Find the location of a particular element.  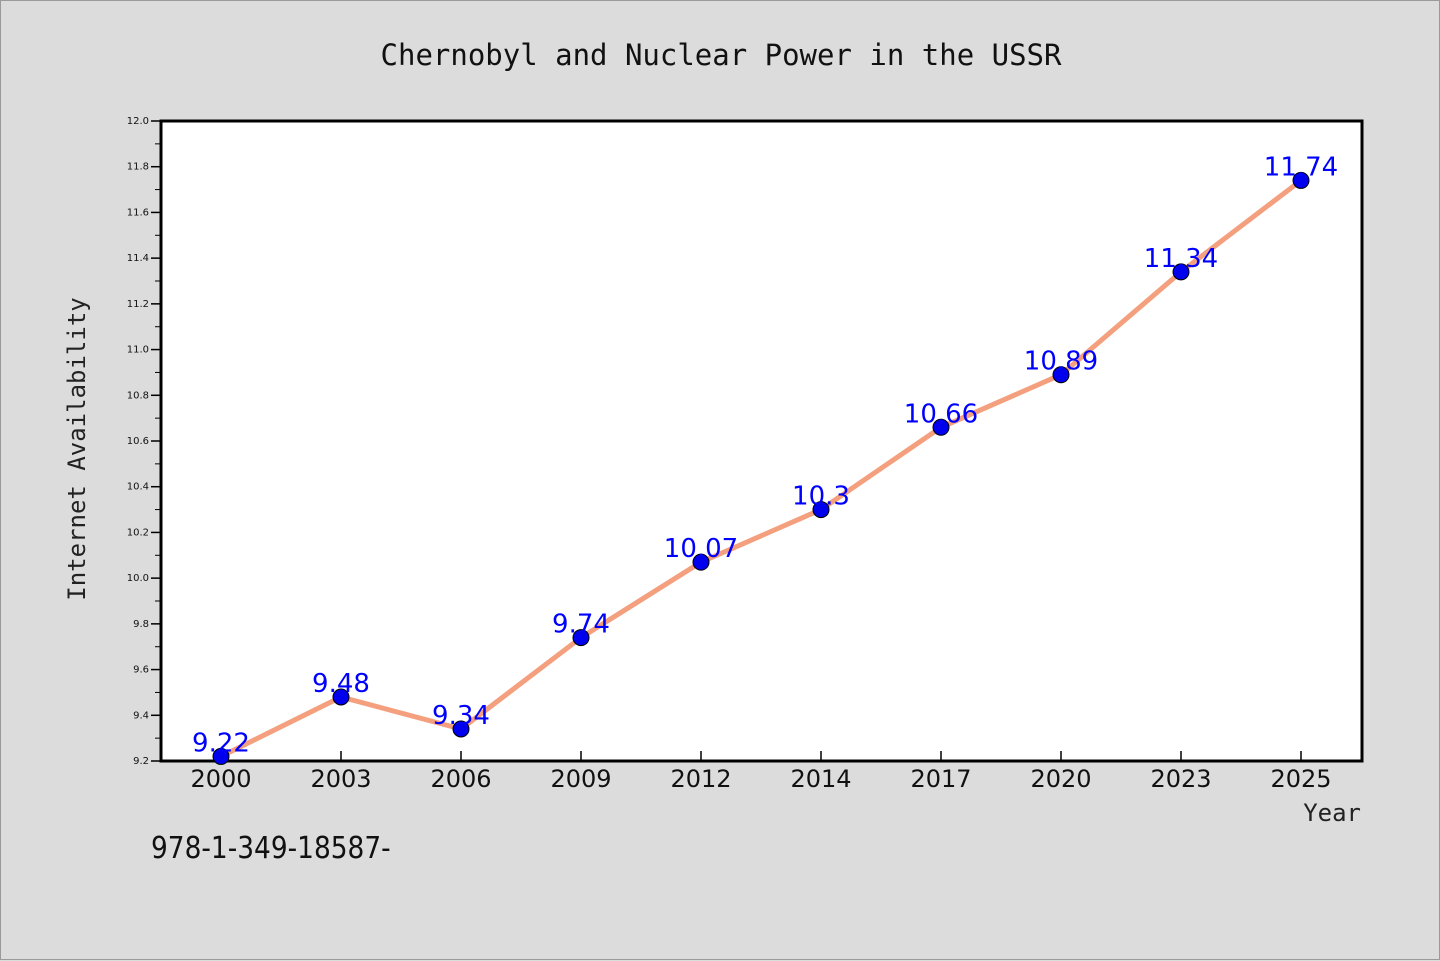

data-point-label: 10.89 is located at coordinates (1061, 362).